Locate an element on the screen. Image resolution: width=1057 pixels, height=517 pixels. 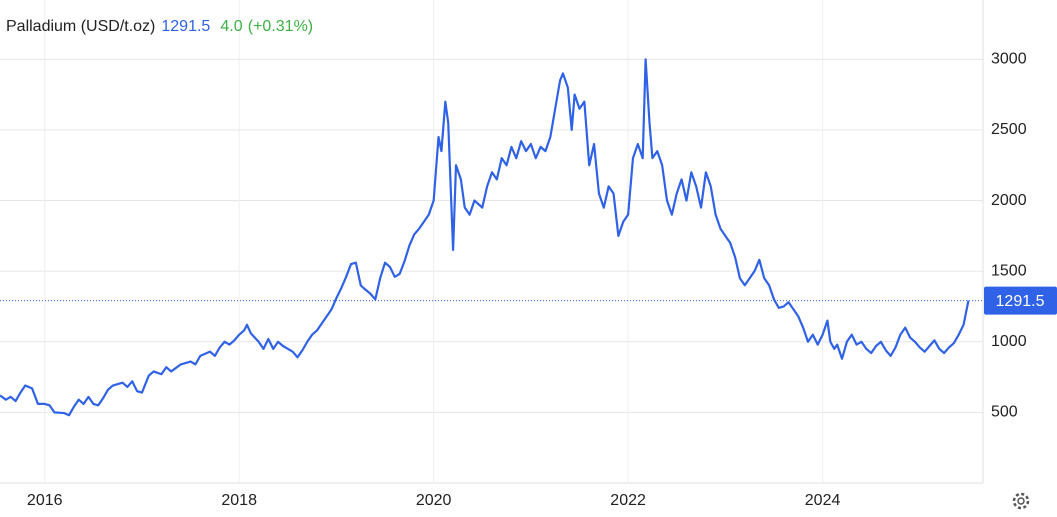
x-tick-label: 2024 is located at coordinates (823, 500).